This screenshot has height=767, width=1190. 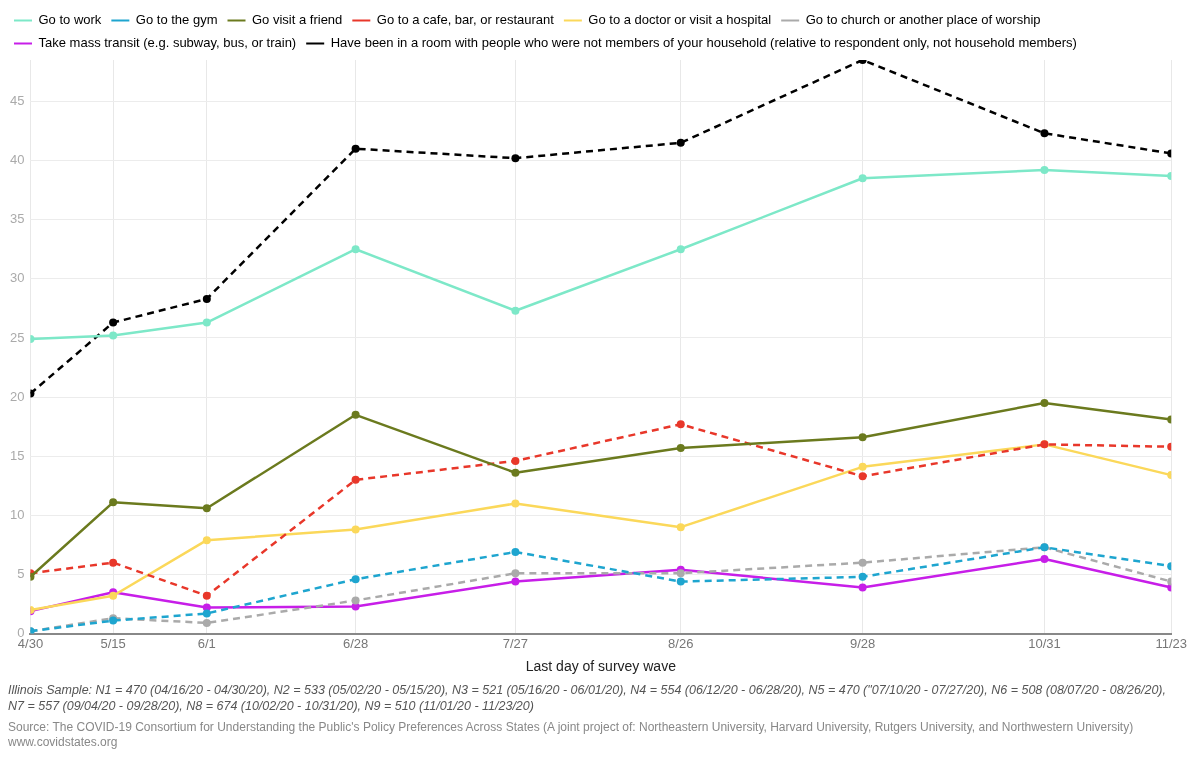 What do you see at coordinates (862, 643) in the screenshot?
I see `x-tick-label: 9/28` at bounding box center [862, 643].